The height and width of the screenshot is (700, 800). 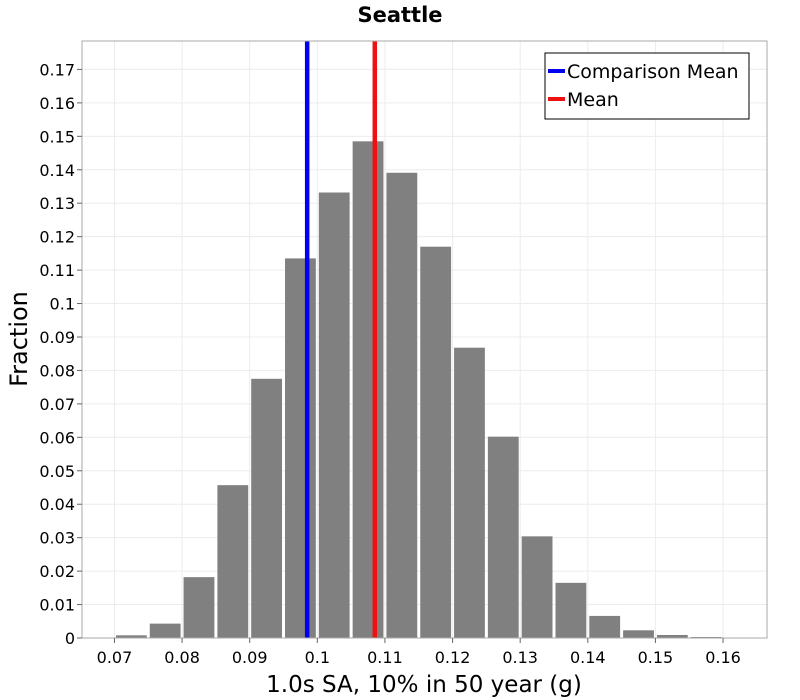 What do you see at coordinates (453, 657) in the screenshot?
I see `x-tick-label: 0.12` at bounding box center [453, 657].